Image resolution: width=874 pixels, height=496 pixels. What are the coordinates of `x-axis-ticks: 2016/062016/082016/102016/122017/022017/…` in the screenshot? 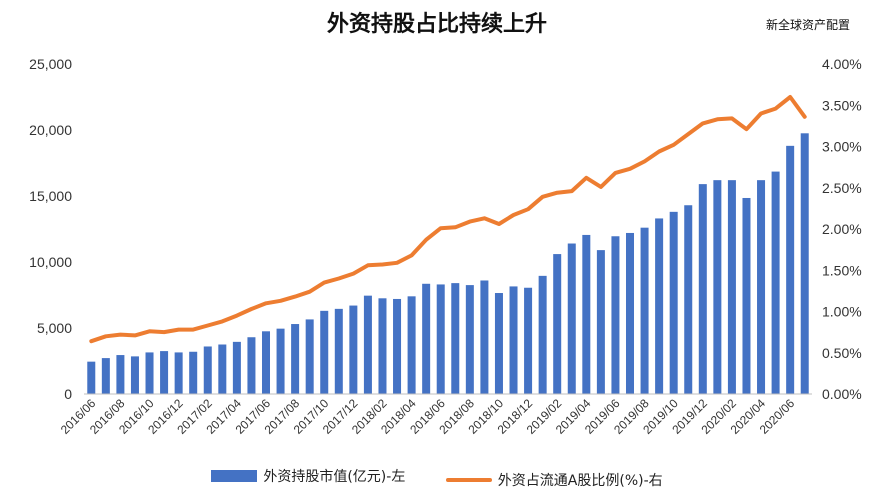 It's located at (428, 416).